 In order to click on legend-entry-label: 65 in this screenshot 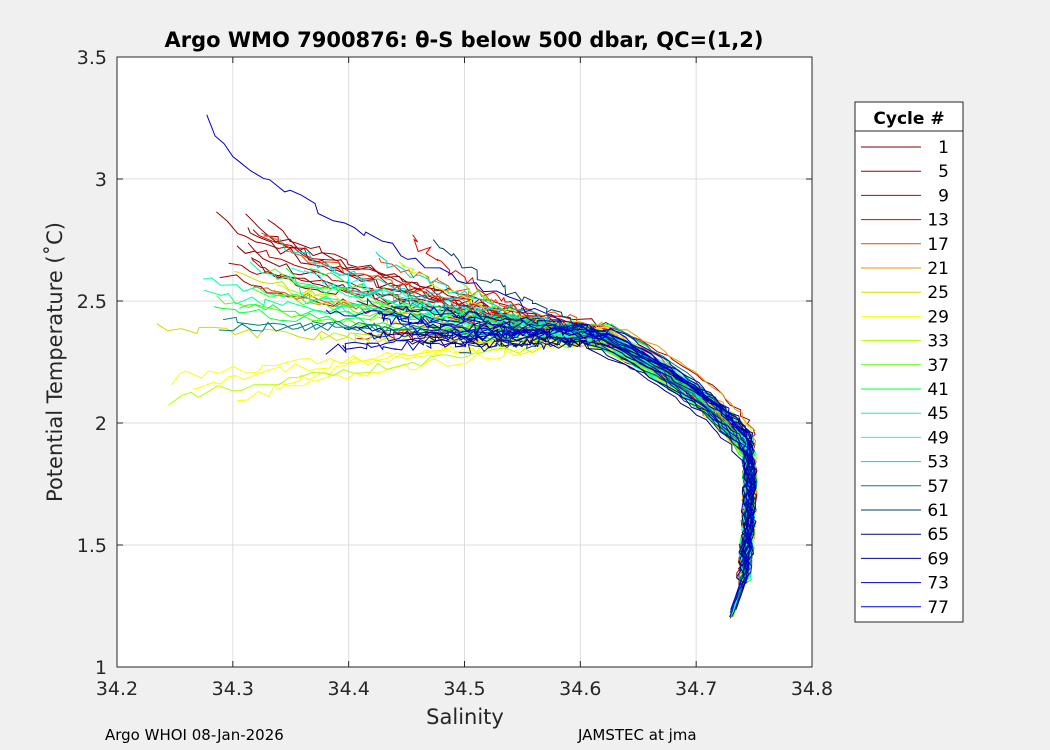, I will do `click(938, 535)`.